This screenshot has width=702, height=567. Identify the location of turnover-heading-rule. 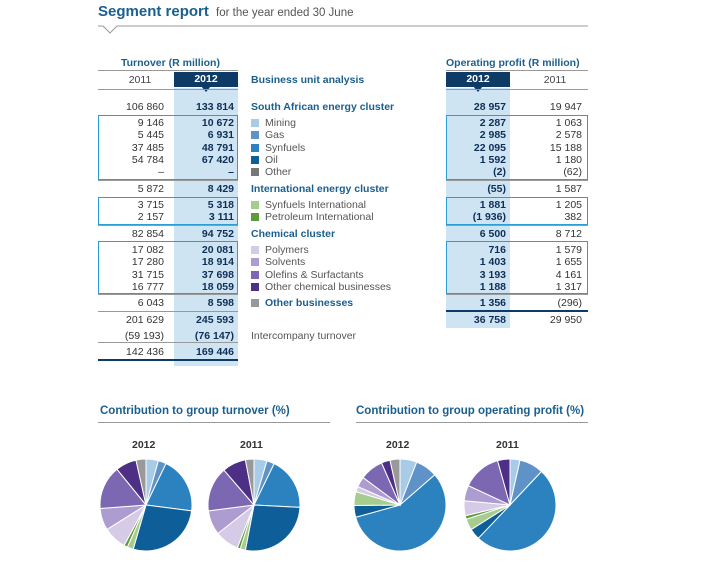
(168, 70).